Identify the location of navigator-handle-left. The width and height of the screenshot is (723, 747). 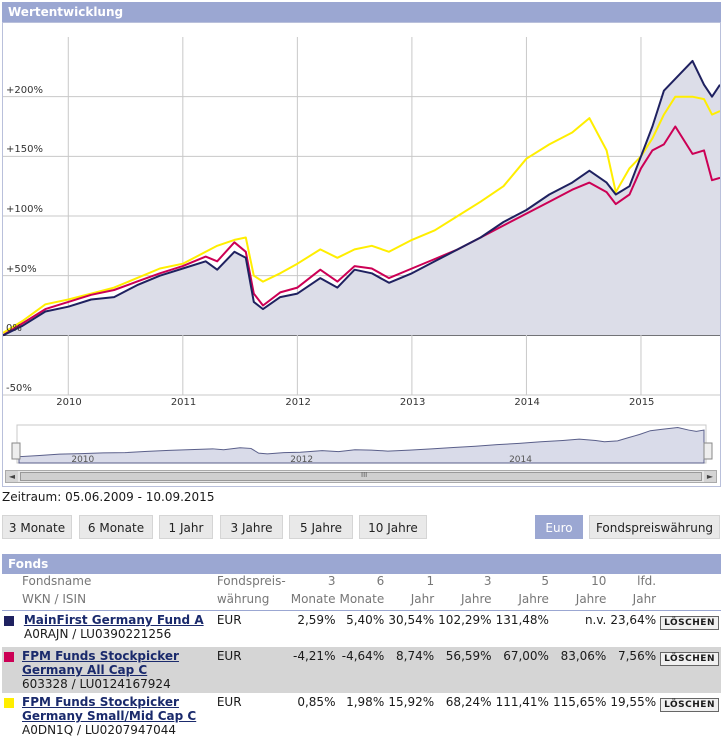
(16, 451).